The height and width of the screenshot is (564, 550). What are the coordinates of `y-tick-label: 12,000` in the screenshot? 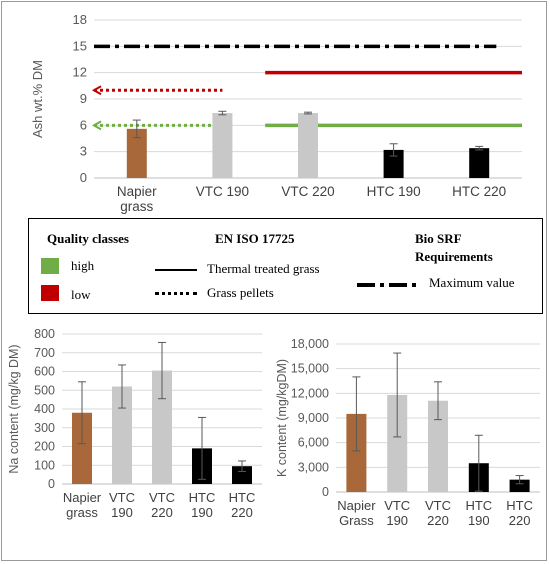 It's located at (310, 393).